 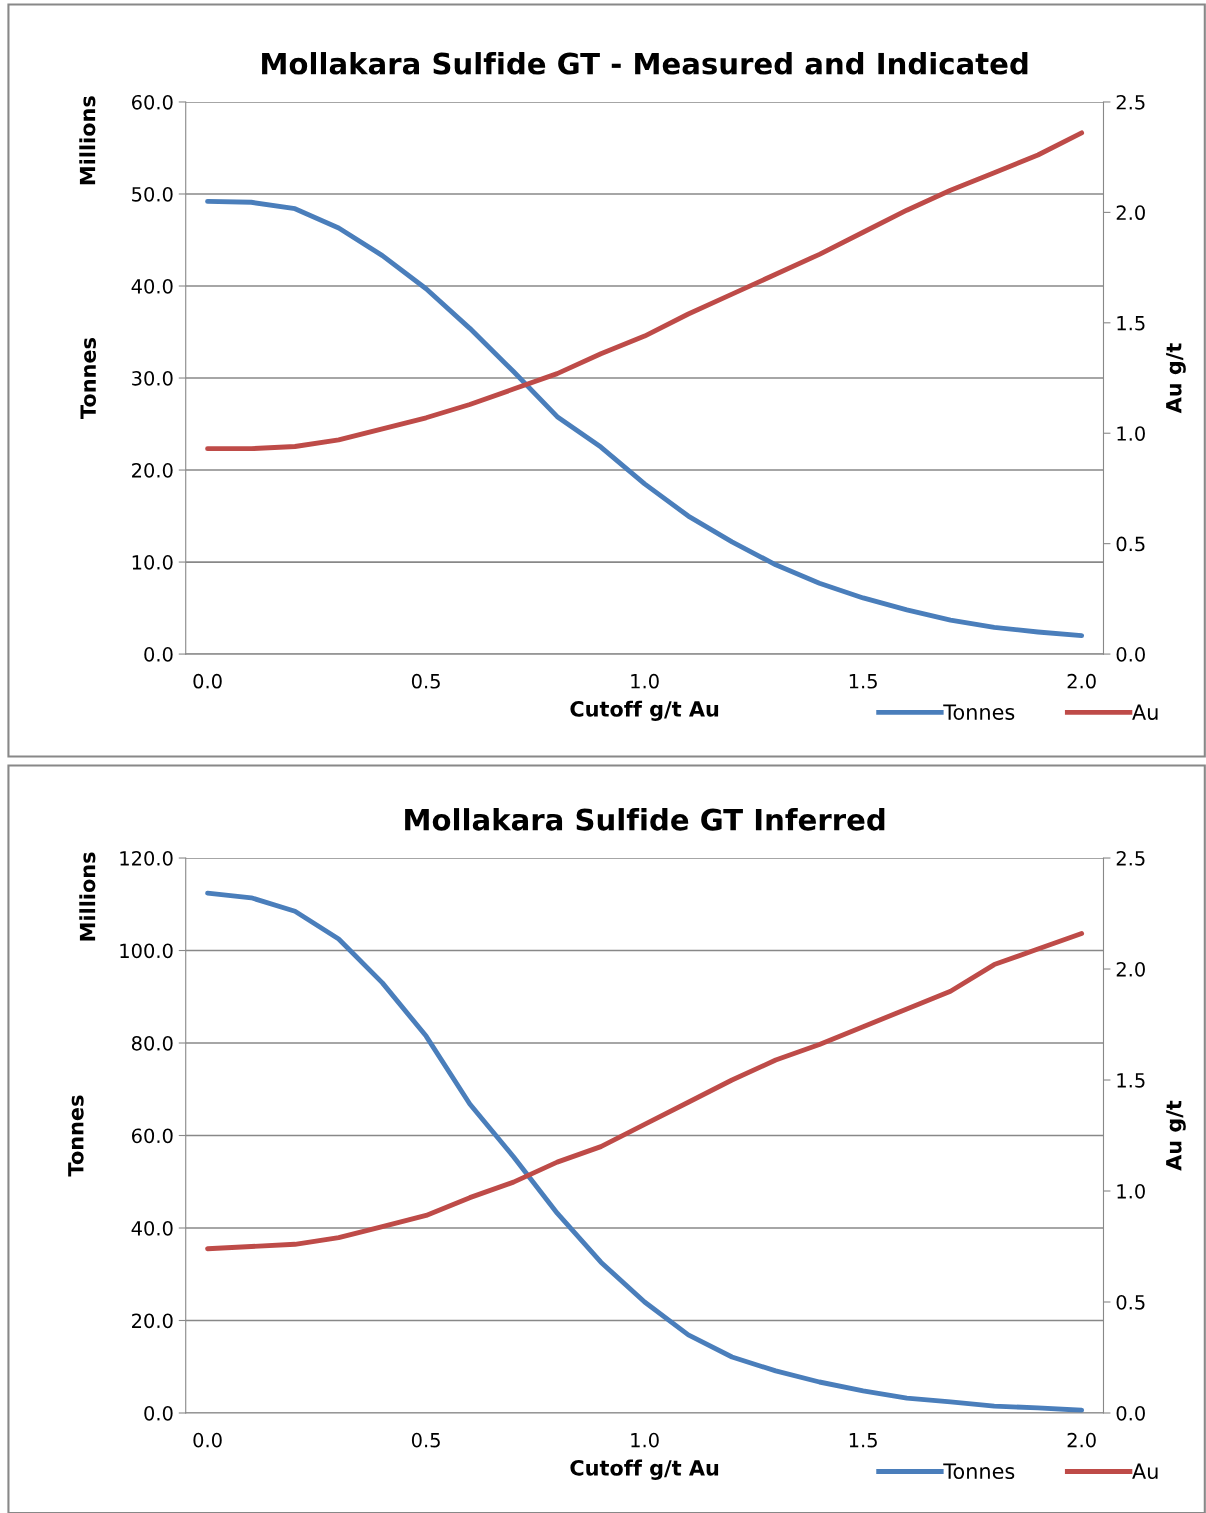 What do you see at coordinates (645, 819) in the screenshot?
I see `chart-title: Mollakara Sulfide GT Inferred` at bounding box center [645, 819].